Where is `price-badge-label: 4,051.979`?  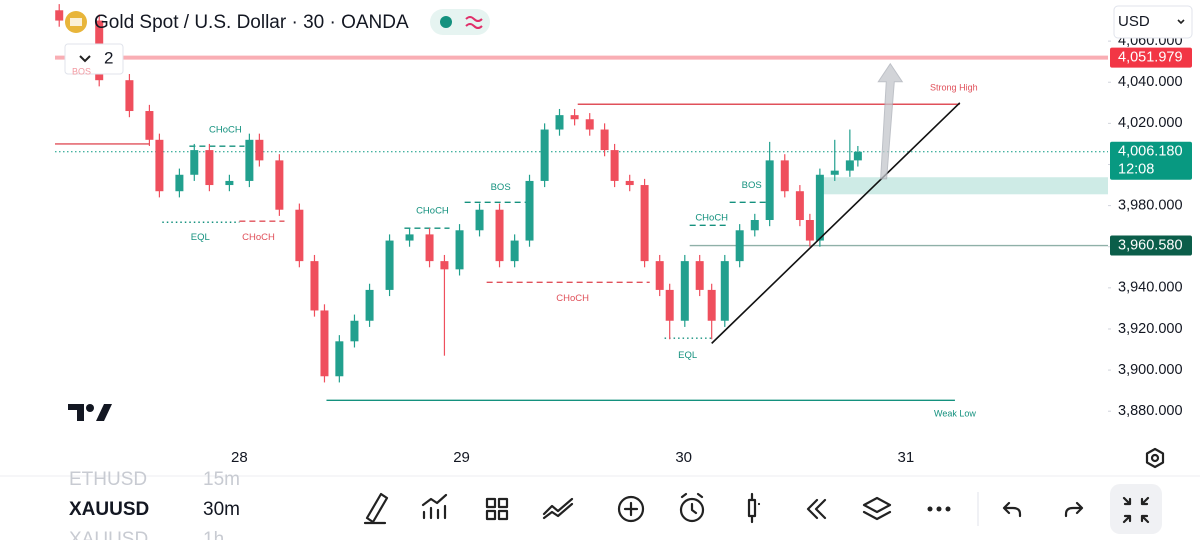 price-badge-label: 4,051.979 is located at coordinates (1150, 57).